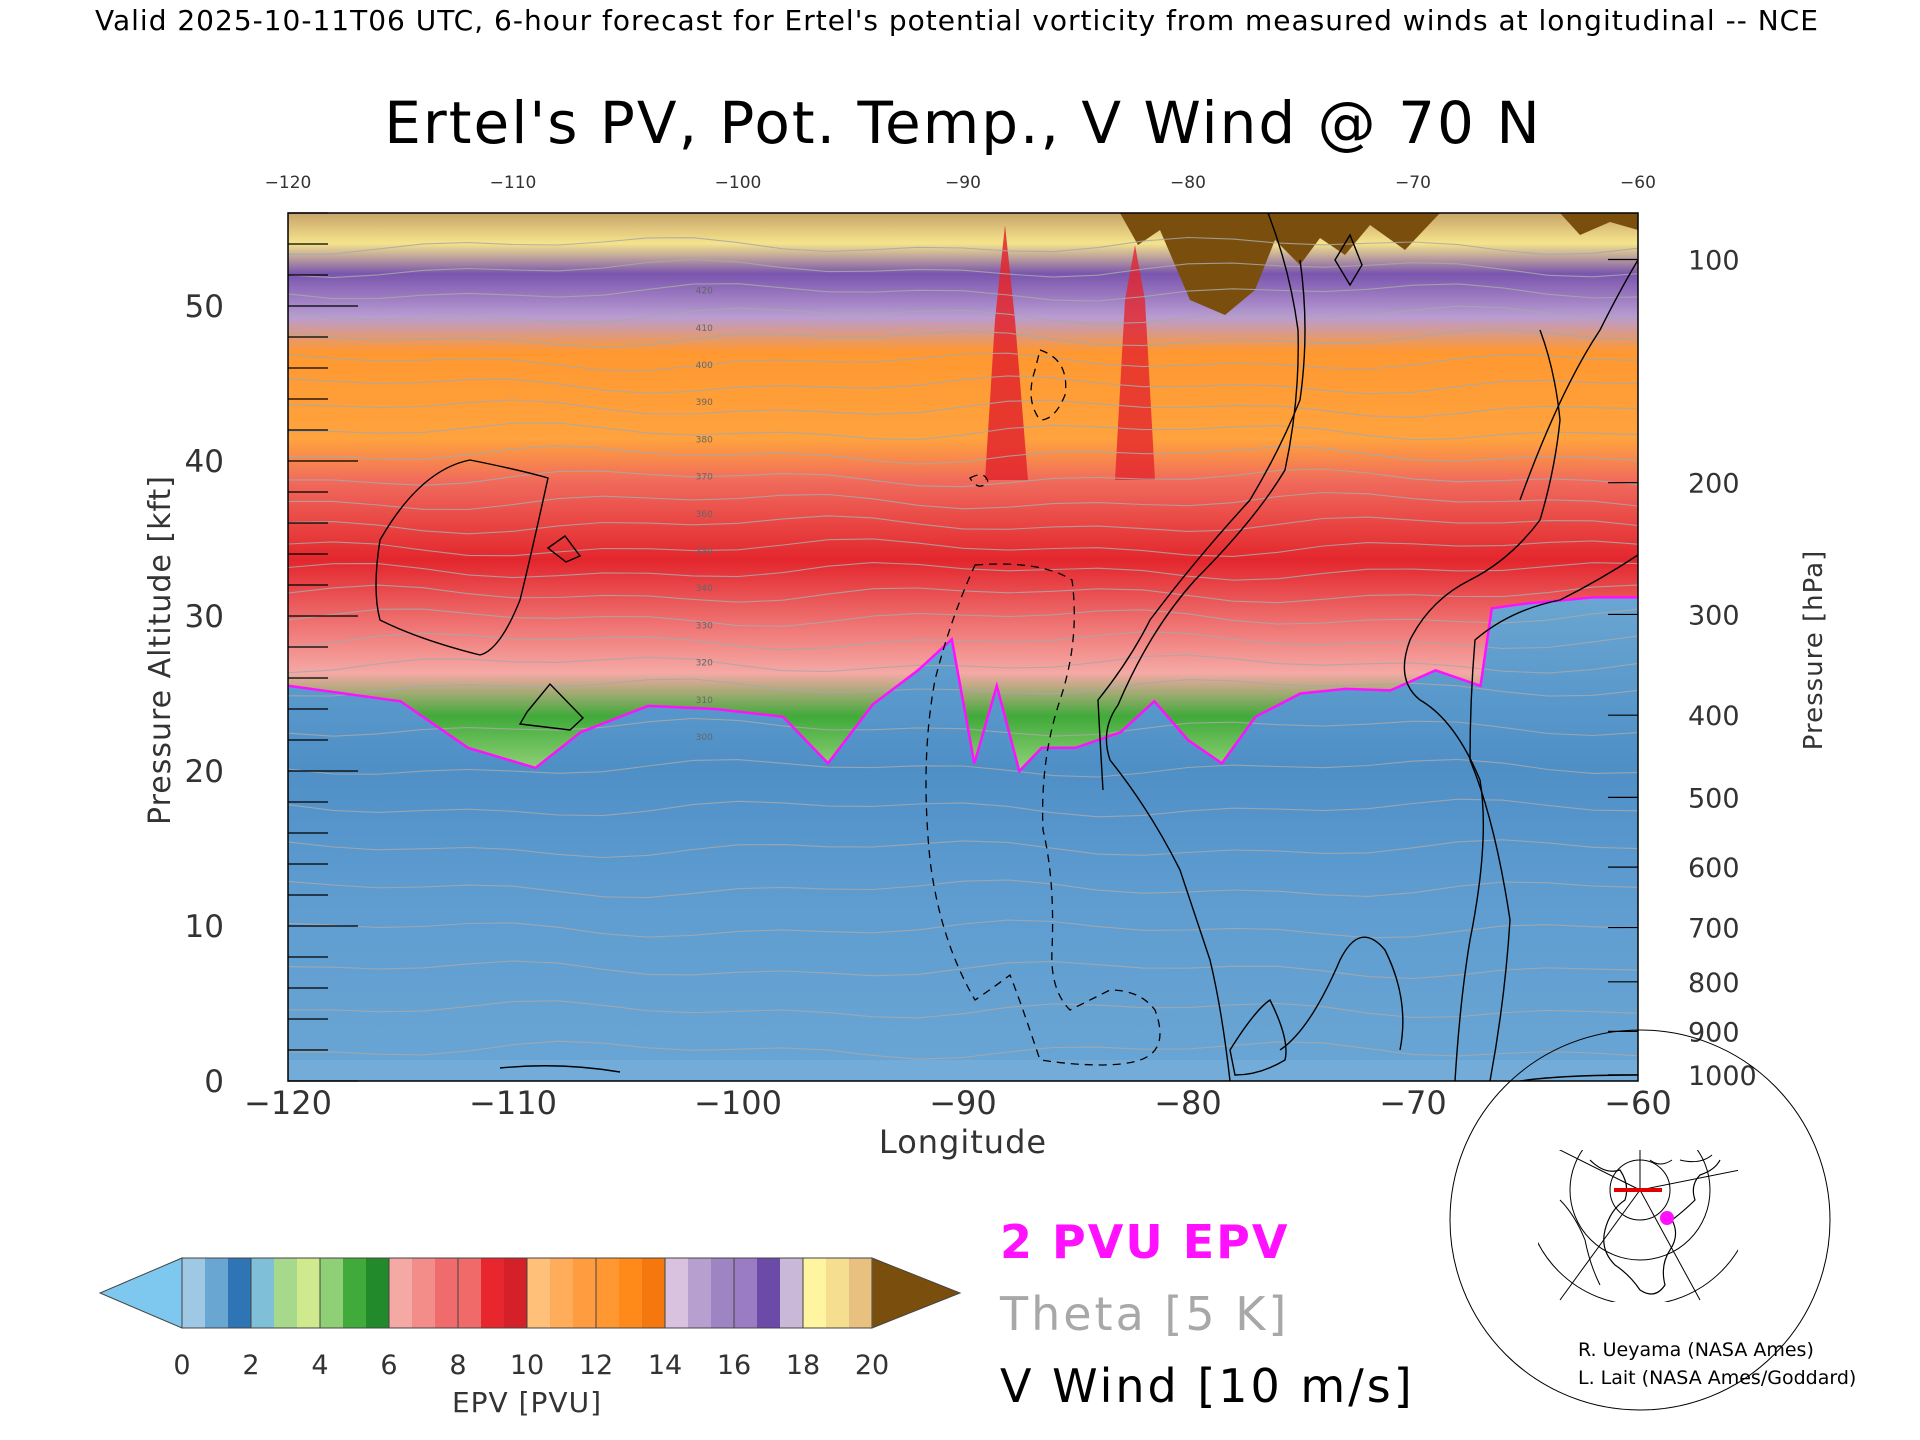 The height and width of the screenshot is (1440, 1920). I want to click on x-tick-labels: −120 −110 −100 −90 −80 −70 −60, so click(958, 1103).